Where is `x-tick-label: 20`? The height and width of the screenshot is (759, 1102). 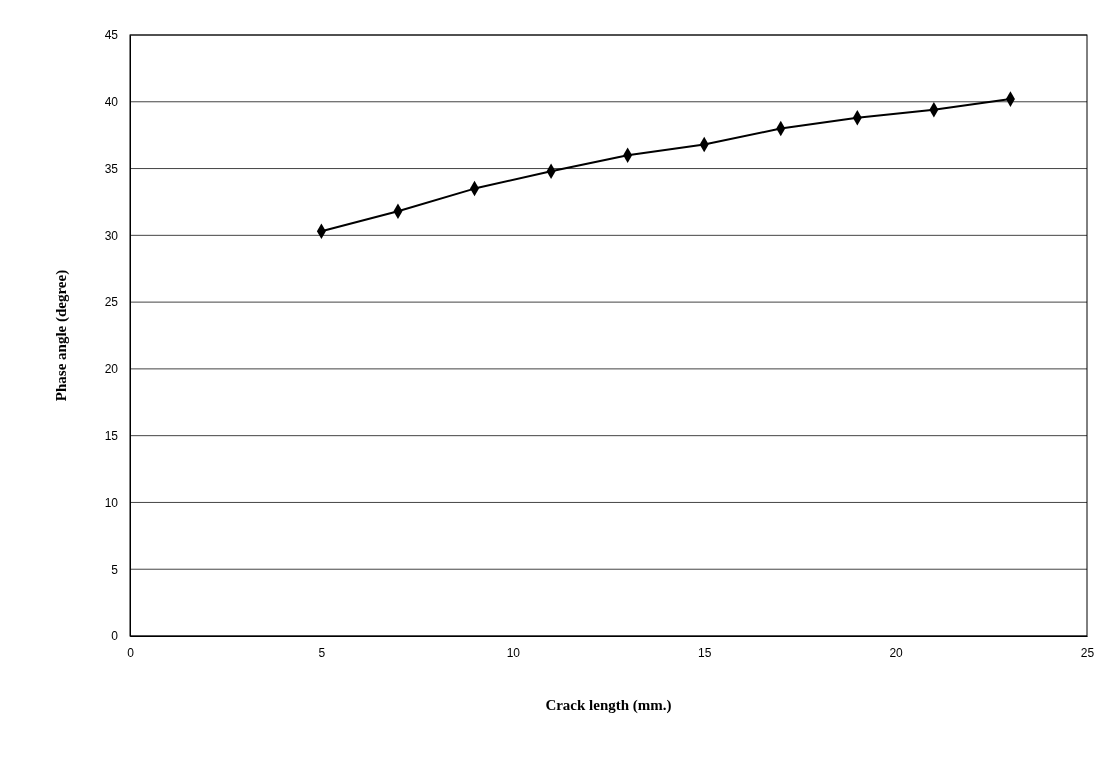 x-tick-label: 20 is located at coordinates (896, 652).